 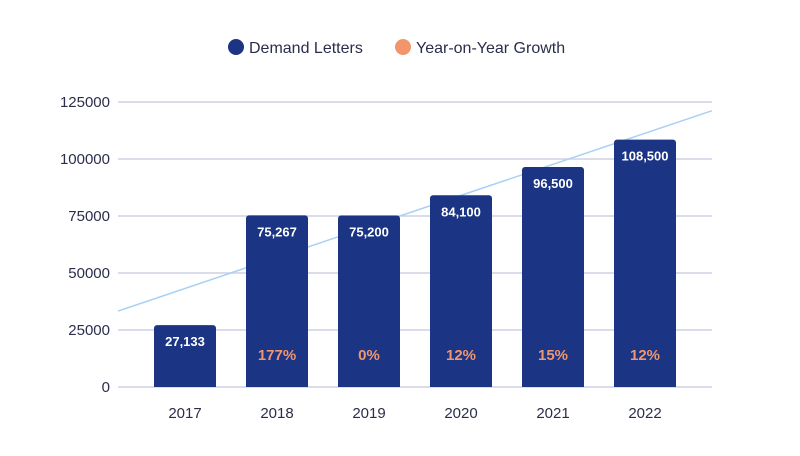 What do you see at coordinates (277, 301) in the screenshot?
I see `bar-2018` at bounding box center [277, 301].